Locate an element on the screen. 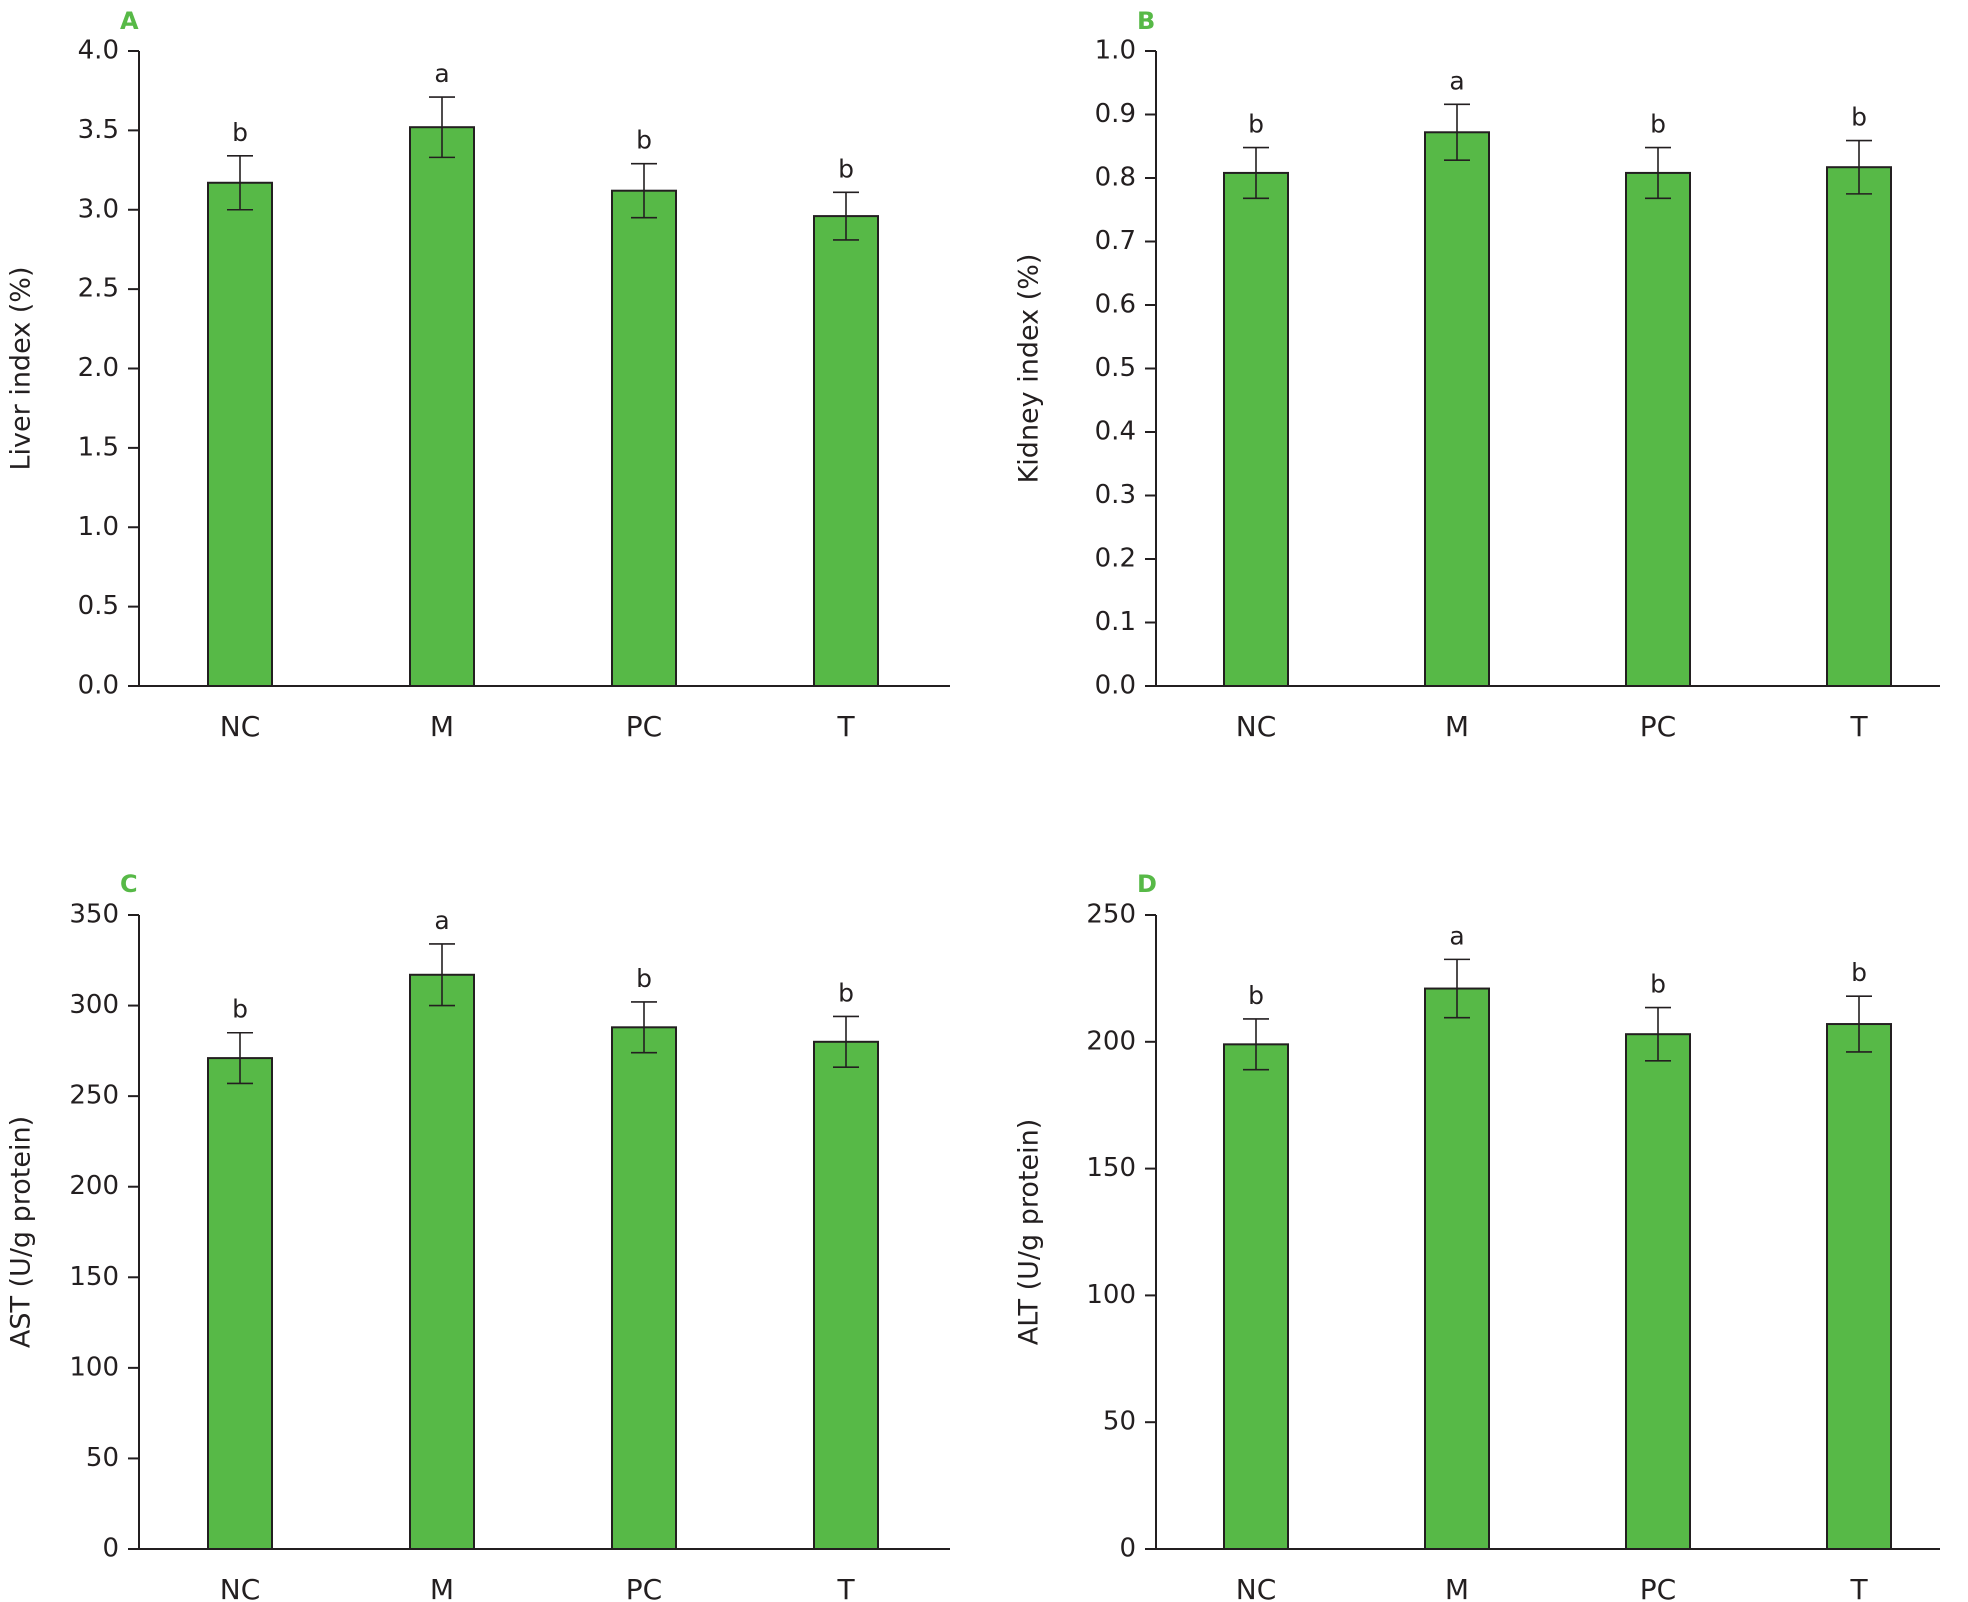  y-tick-label: 0.6 is located at coordinates (1115, 305).